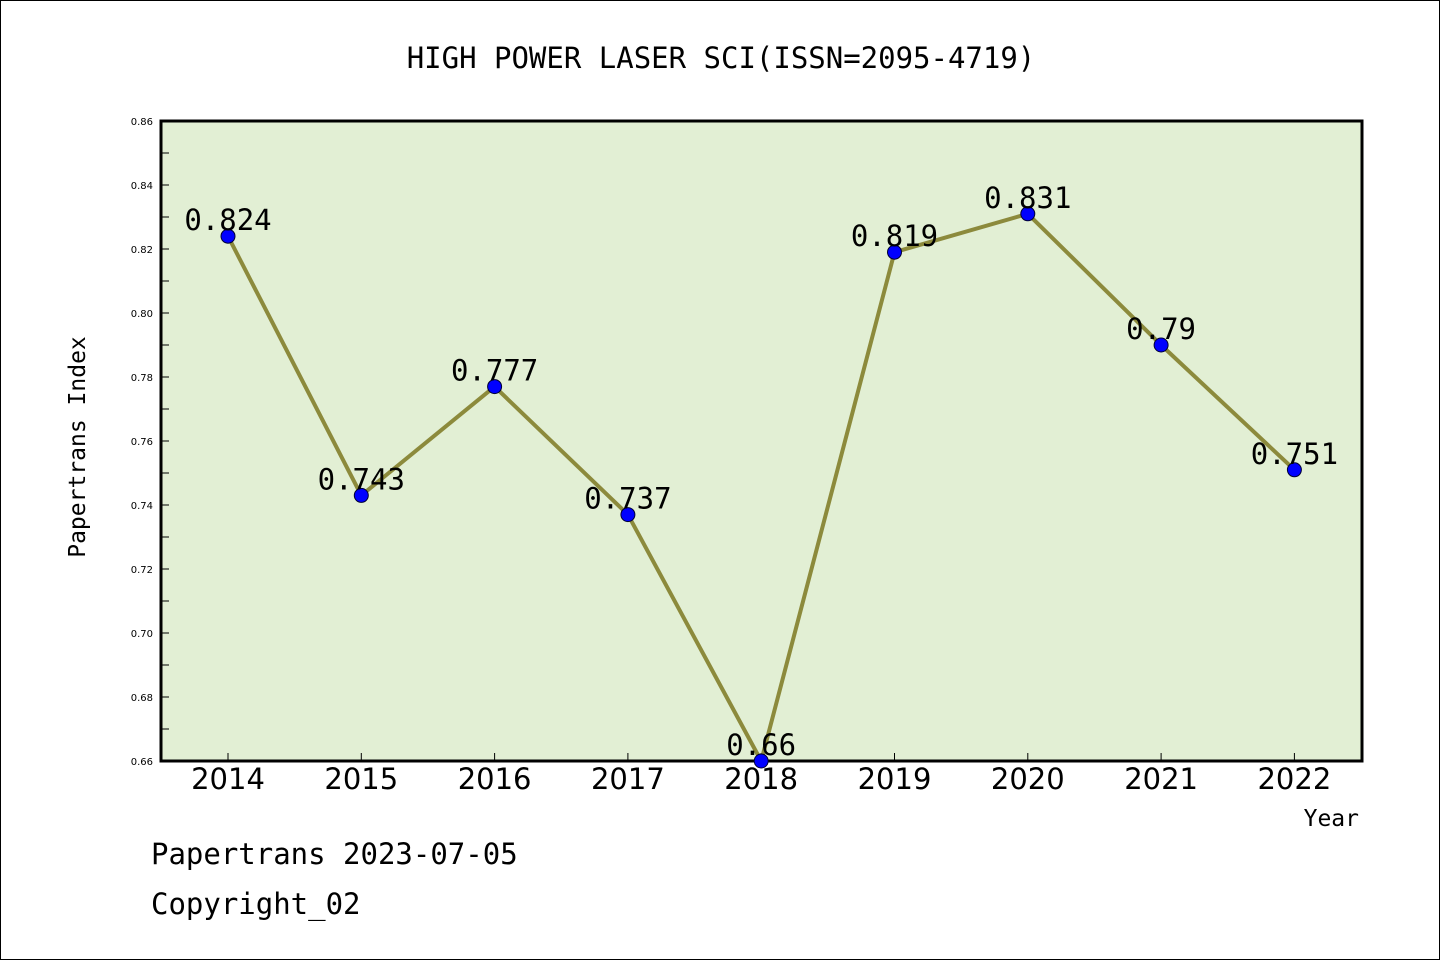  What do you see at coordinates (142, 186) in the screenshot?
I see `y-tick-label: 0.84` at bounding box center [142, 186].